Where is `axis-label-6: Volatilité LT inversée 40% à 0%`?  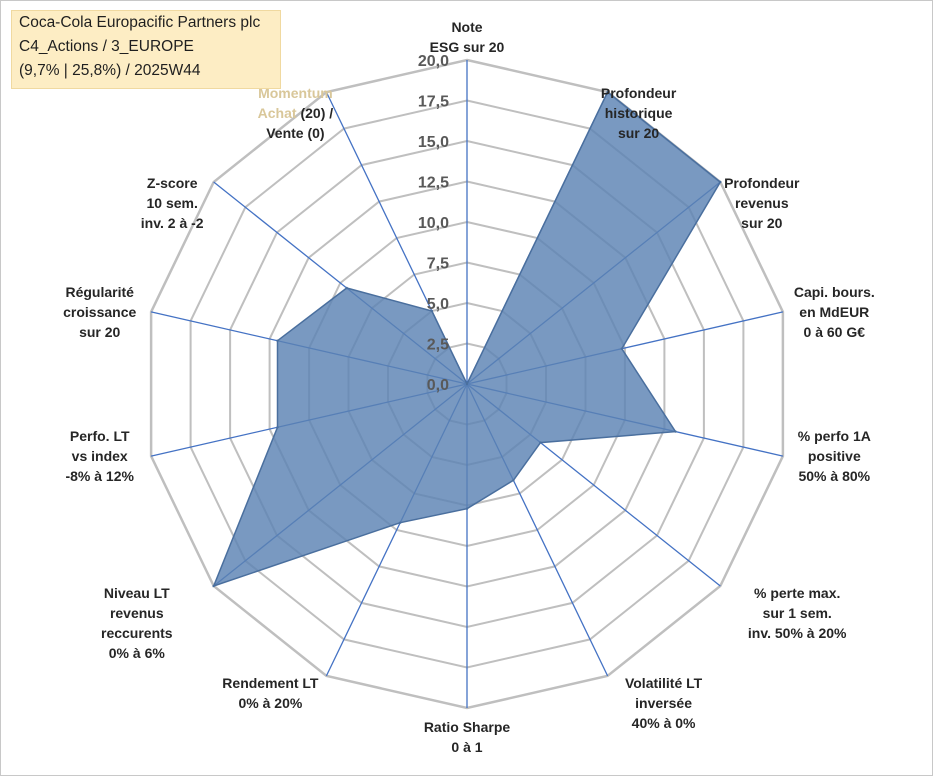 axis-label-6: Volatilité LT inversée 40% à 0% is located at coordinates (664, 703).